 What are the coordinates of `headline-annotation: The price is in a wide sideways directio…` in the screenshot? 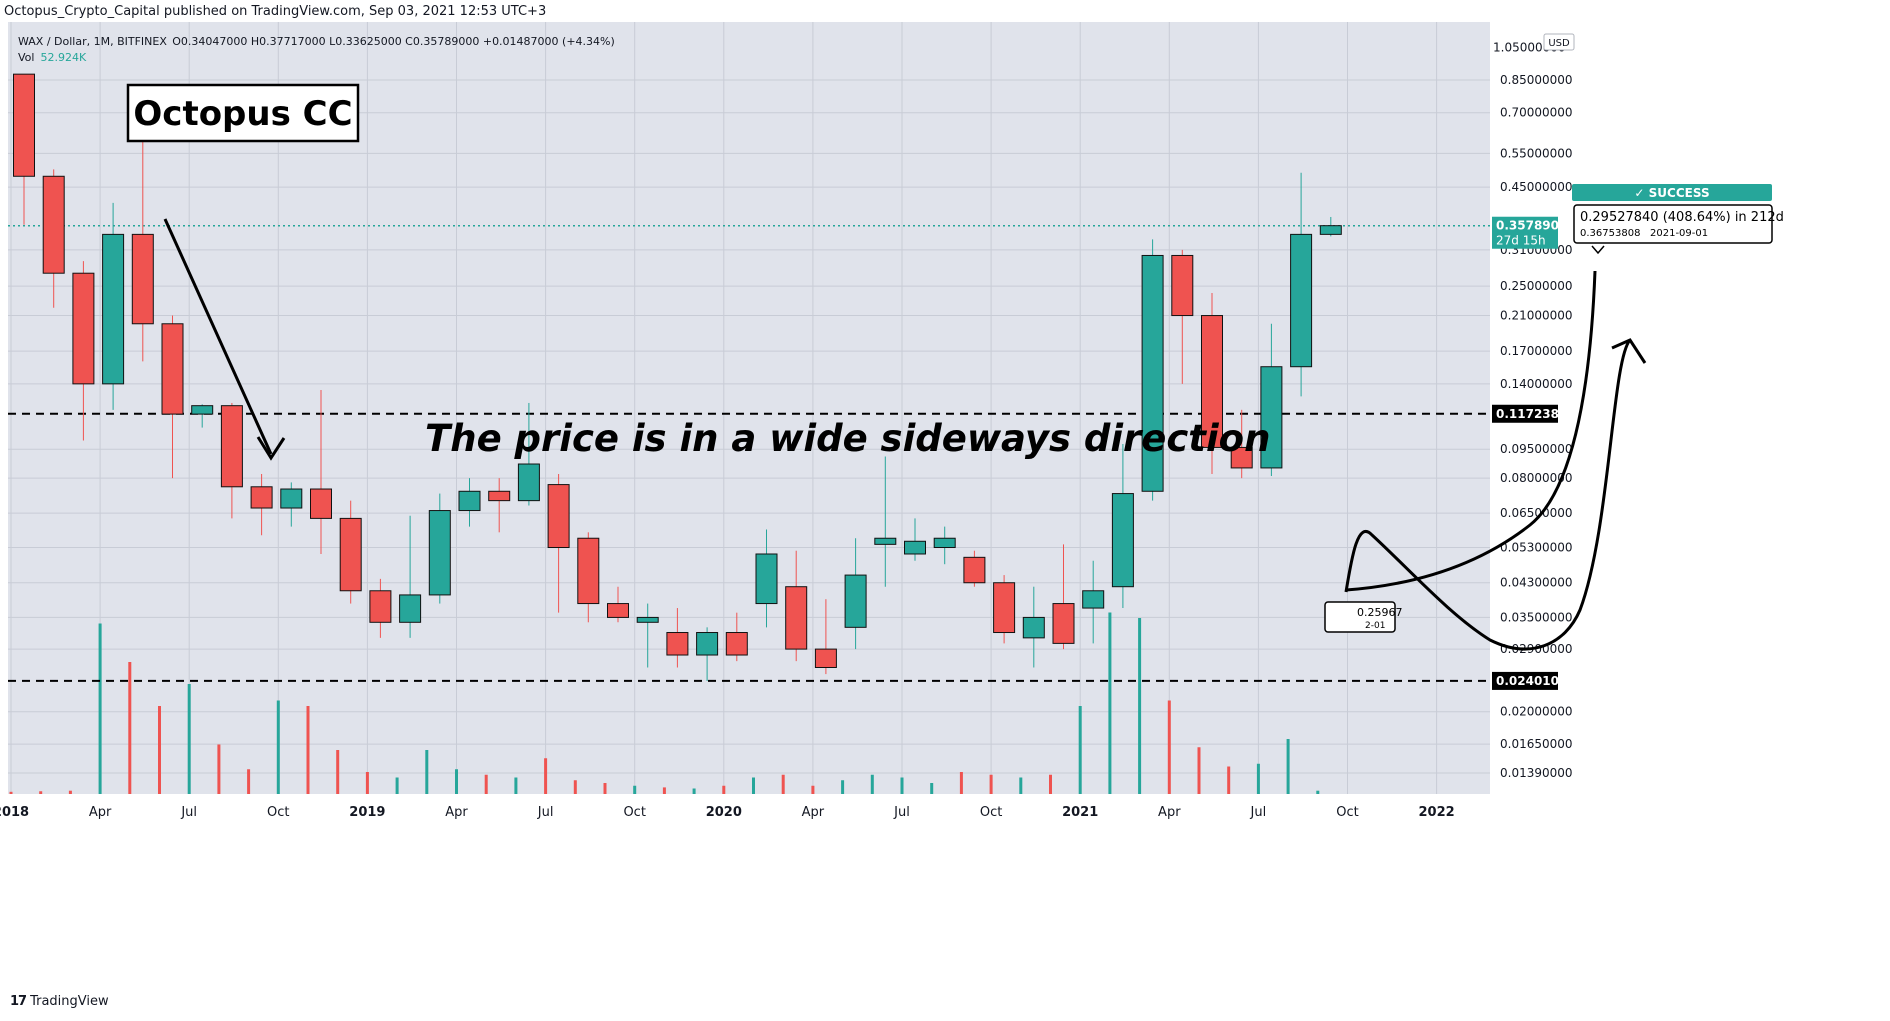 It's located at (847, 438).